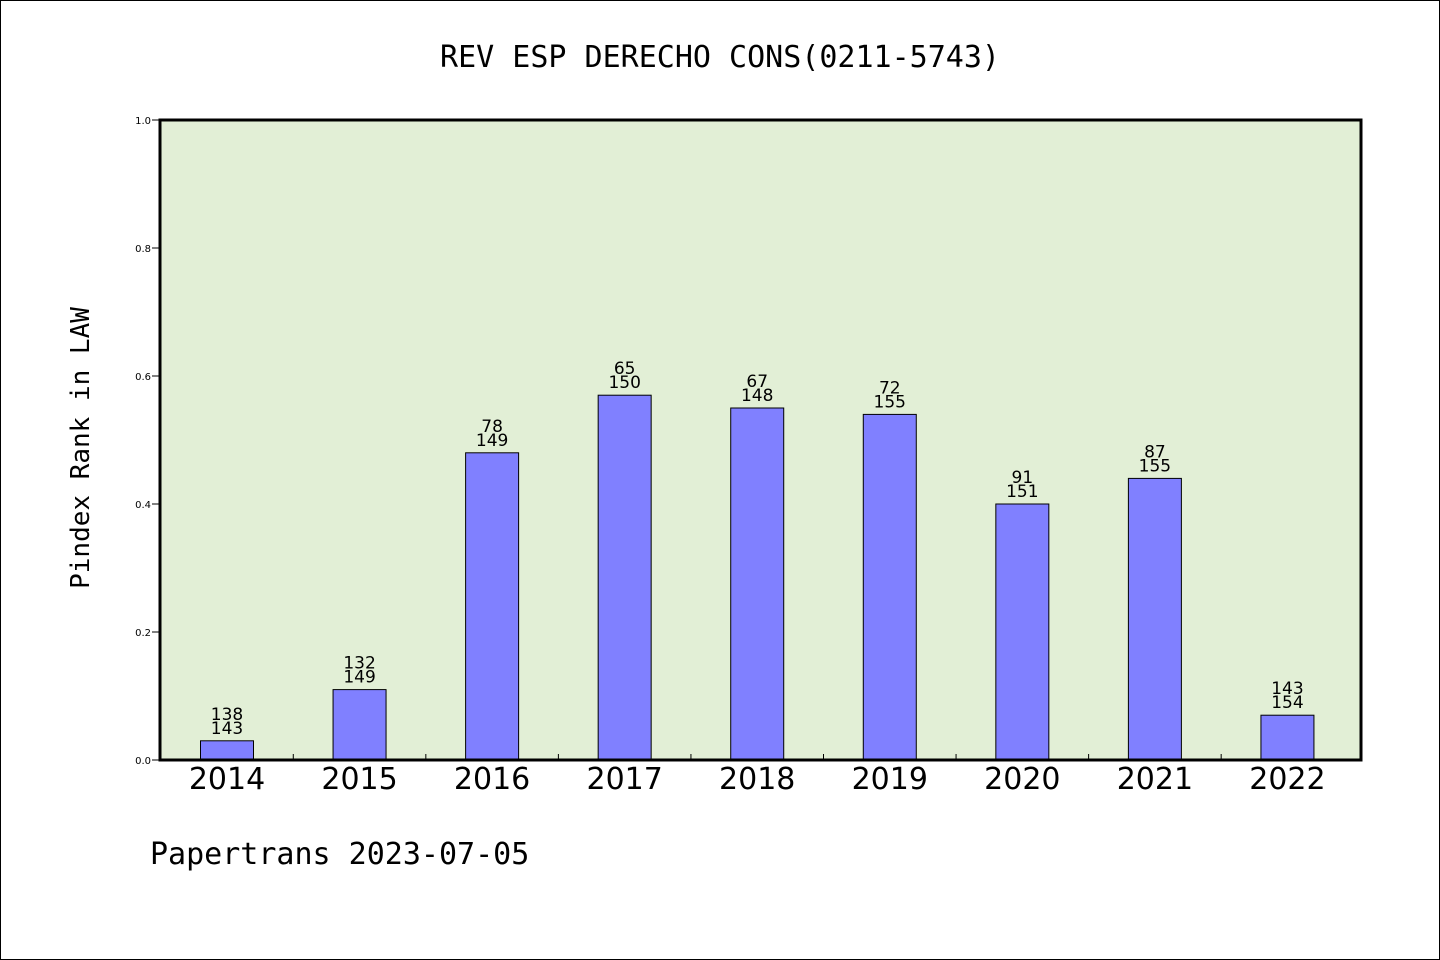 The image size is (1440, 960). What do you see at coordinates (359, 725) in the screenshot?
I see `bar-2015` at bounding box center [359, 725].